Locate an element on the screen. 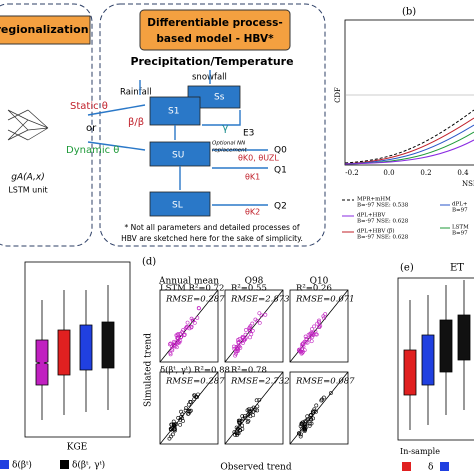  store: SU is located at coordinates (178, 156).